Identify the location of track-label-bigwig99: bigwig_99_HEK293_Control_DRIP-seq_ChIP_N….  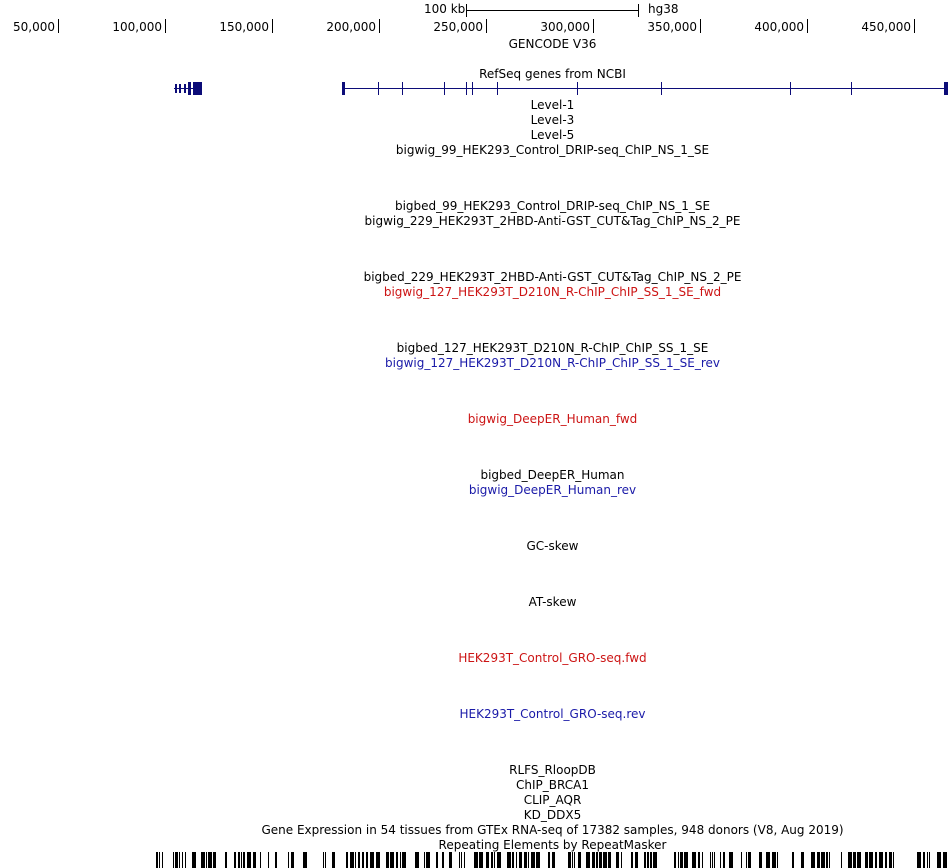
(552, 150).